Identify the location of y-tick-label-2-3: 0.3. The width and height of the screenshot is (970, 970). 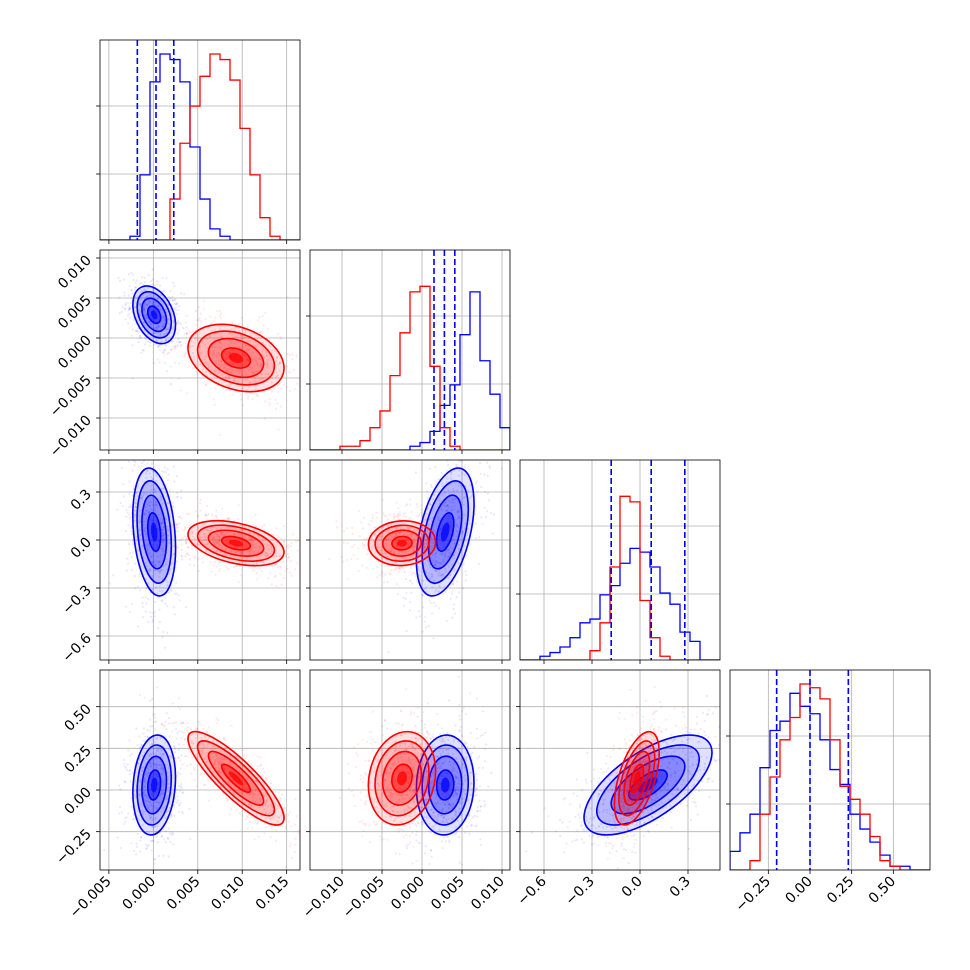
(81, 500).